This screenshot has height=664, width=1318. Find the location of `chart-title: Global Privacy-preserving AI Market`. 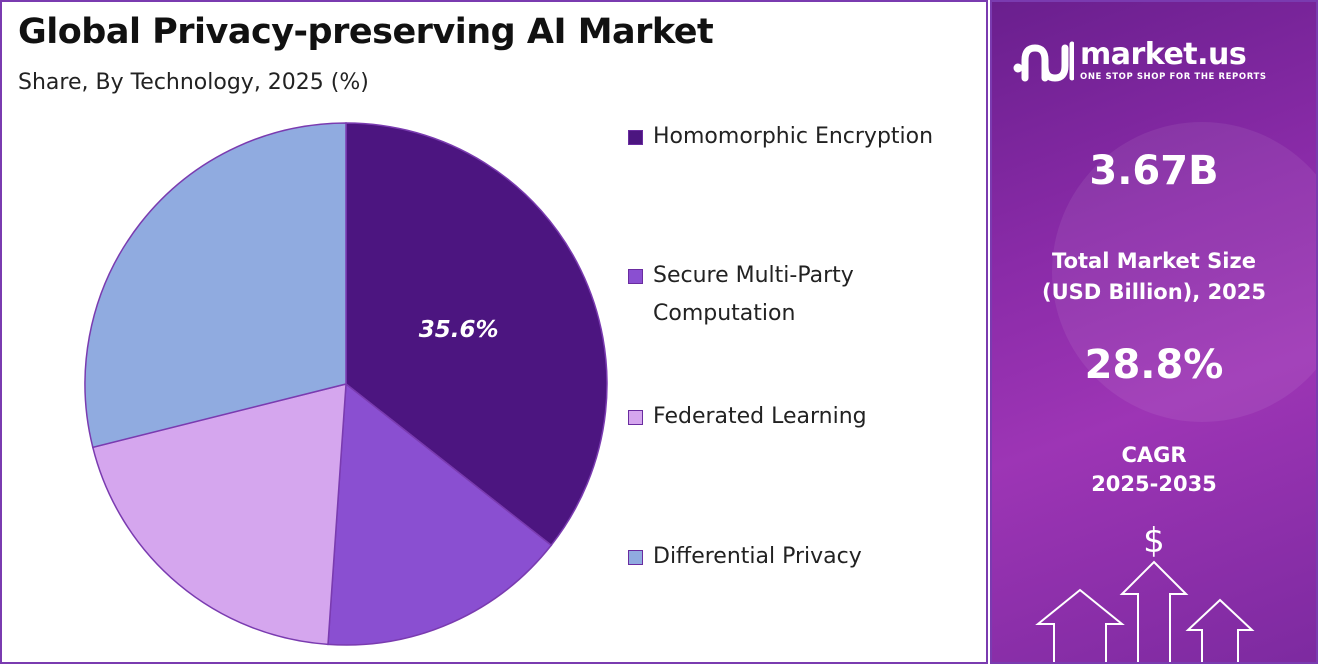

chart-title: Global Privacy-preserving AI Market is located at coordinates (366, 32).